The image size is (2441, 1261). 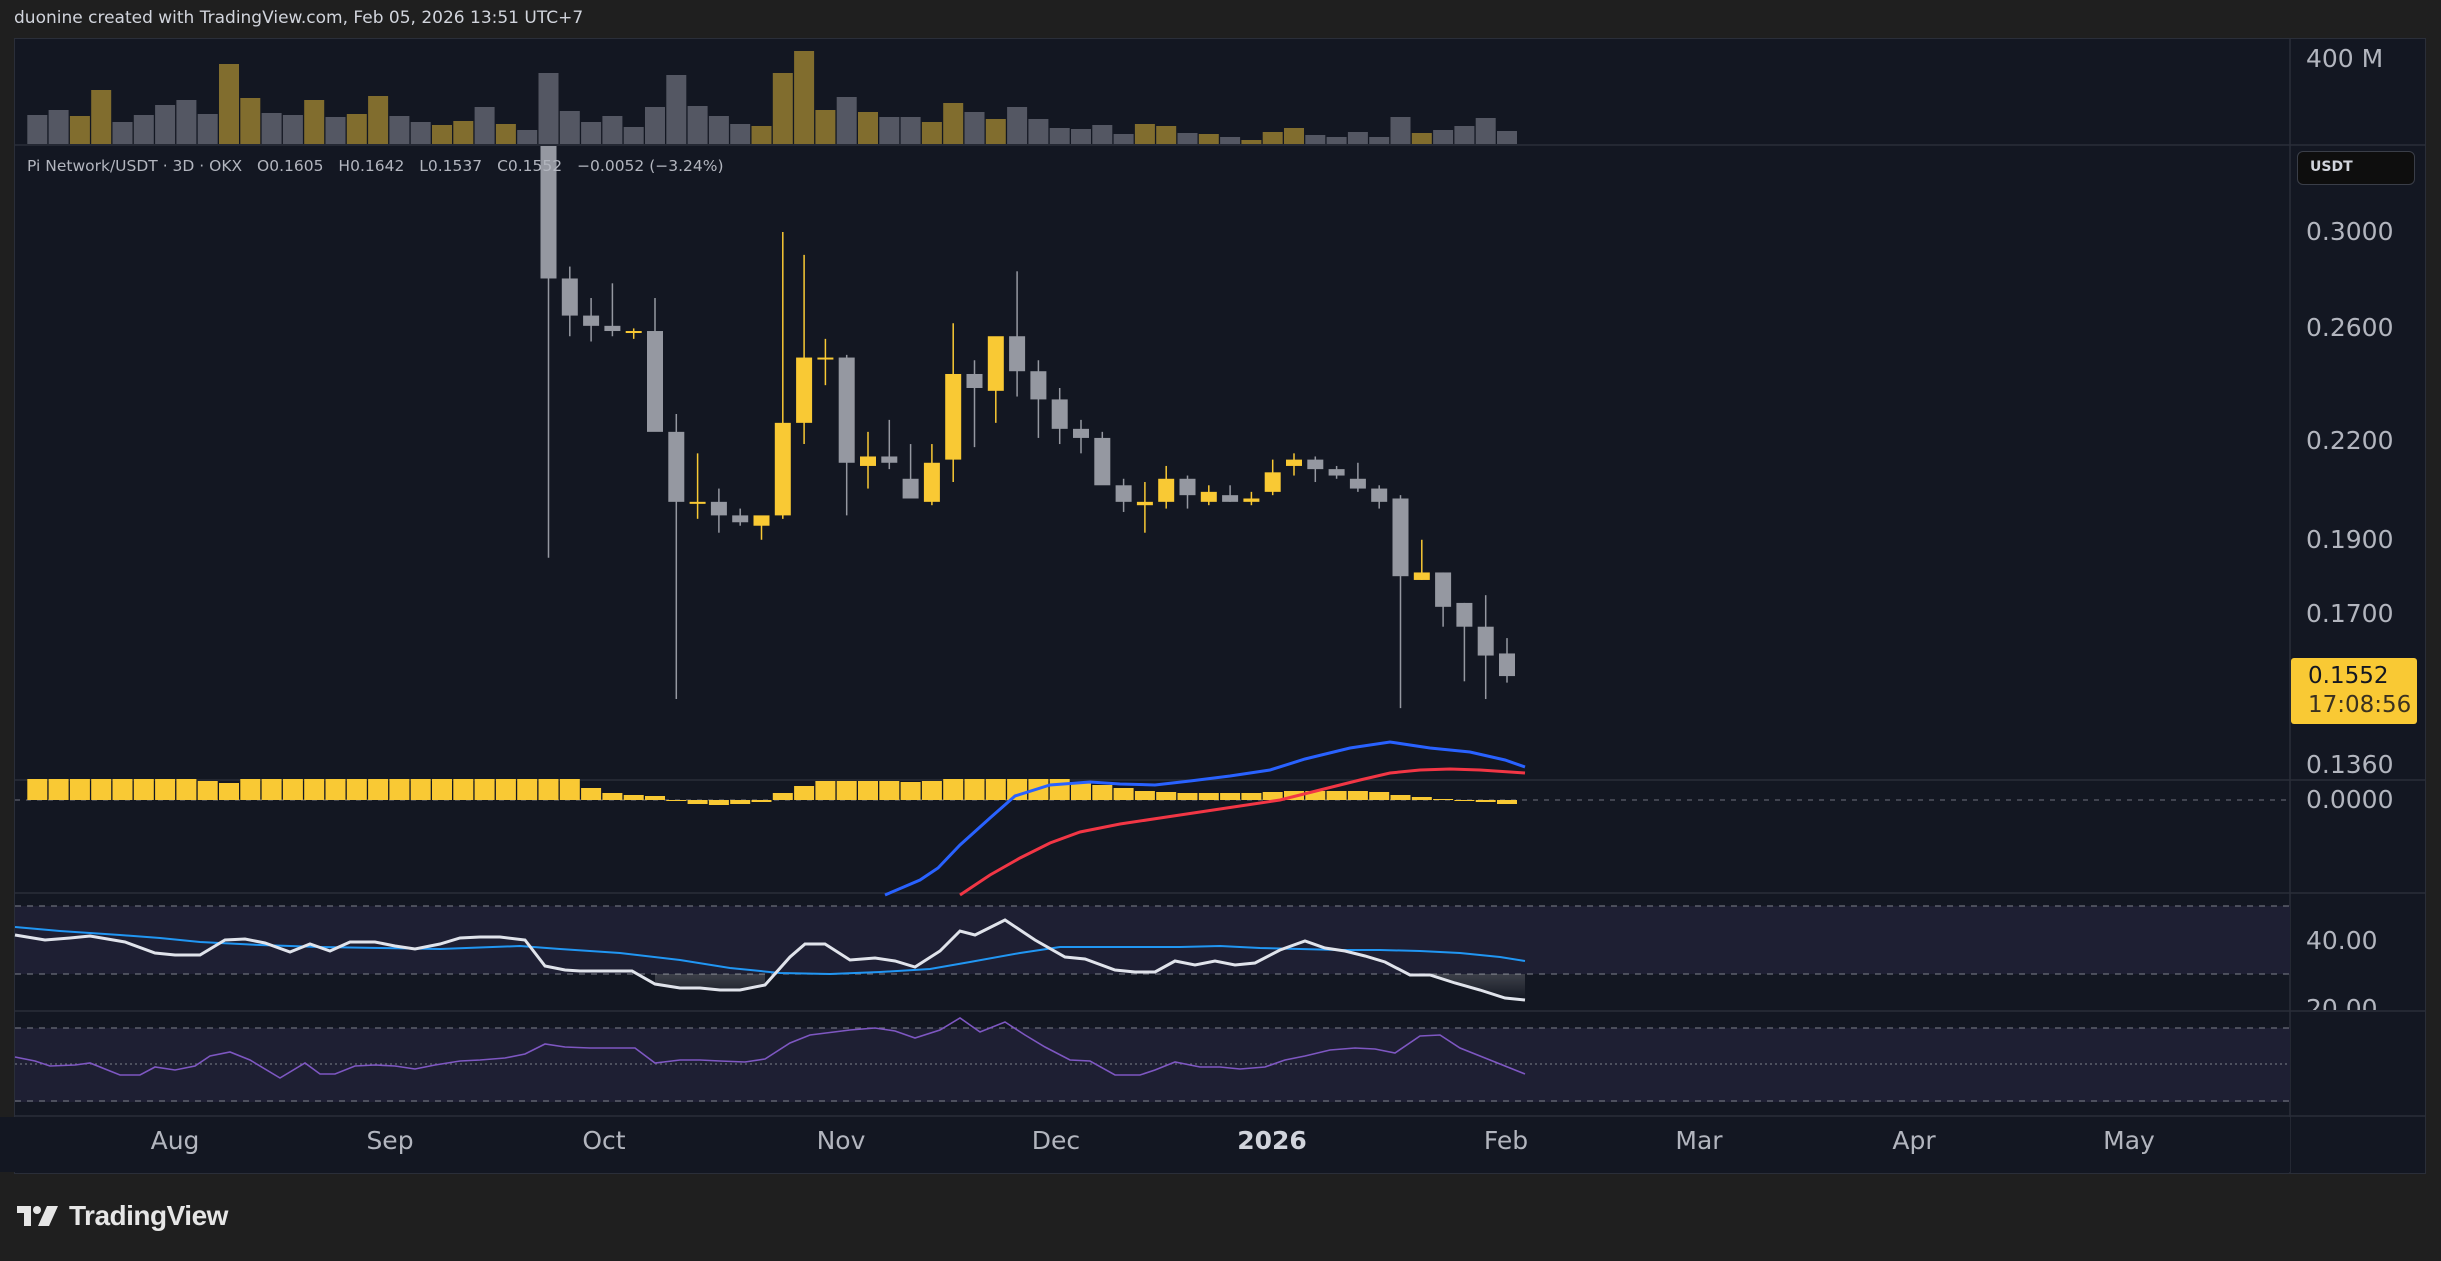 What do you see at coordinates (2360, 705) in the screenshot?
I see `bar-countdown: 17:08:56` at bounding box center [2360, 705].